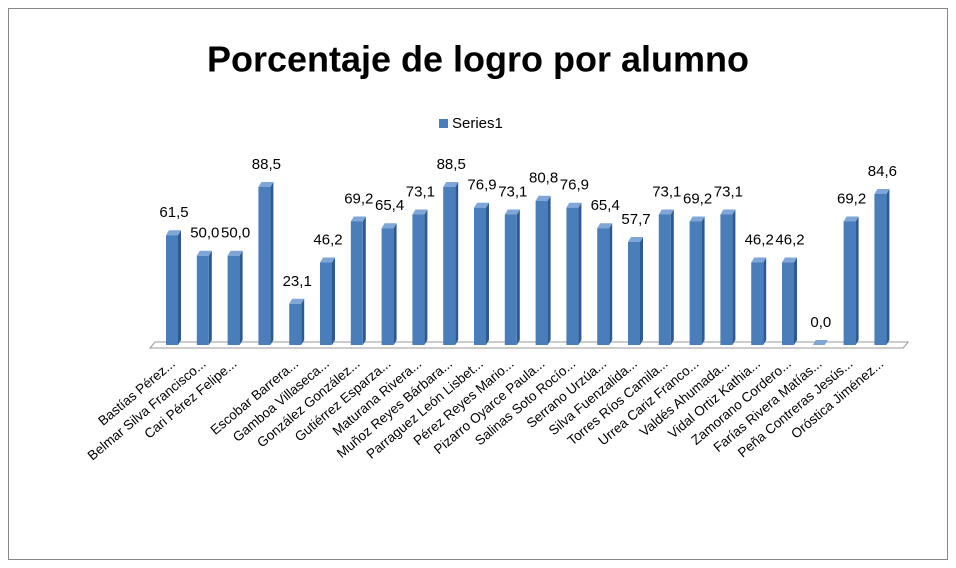 The image size is (956, 568). What do you see at coordinates (882, 171) in the screenshot?
I see `data-label: 84,6` at bounding box center [882, 171].